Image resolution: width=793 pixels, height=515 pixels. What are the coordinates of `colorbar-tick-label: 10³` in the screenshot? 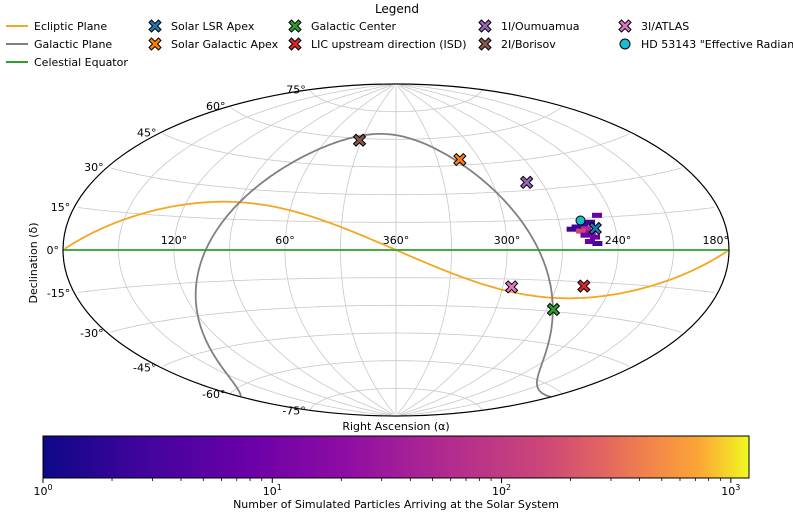 It's located at (730, 490).